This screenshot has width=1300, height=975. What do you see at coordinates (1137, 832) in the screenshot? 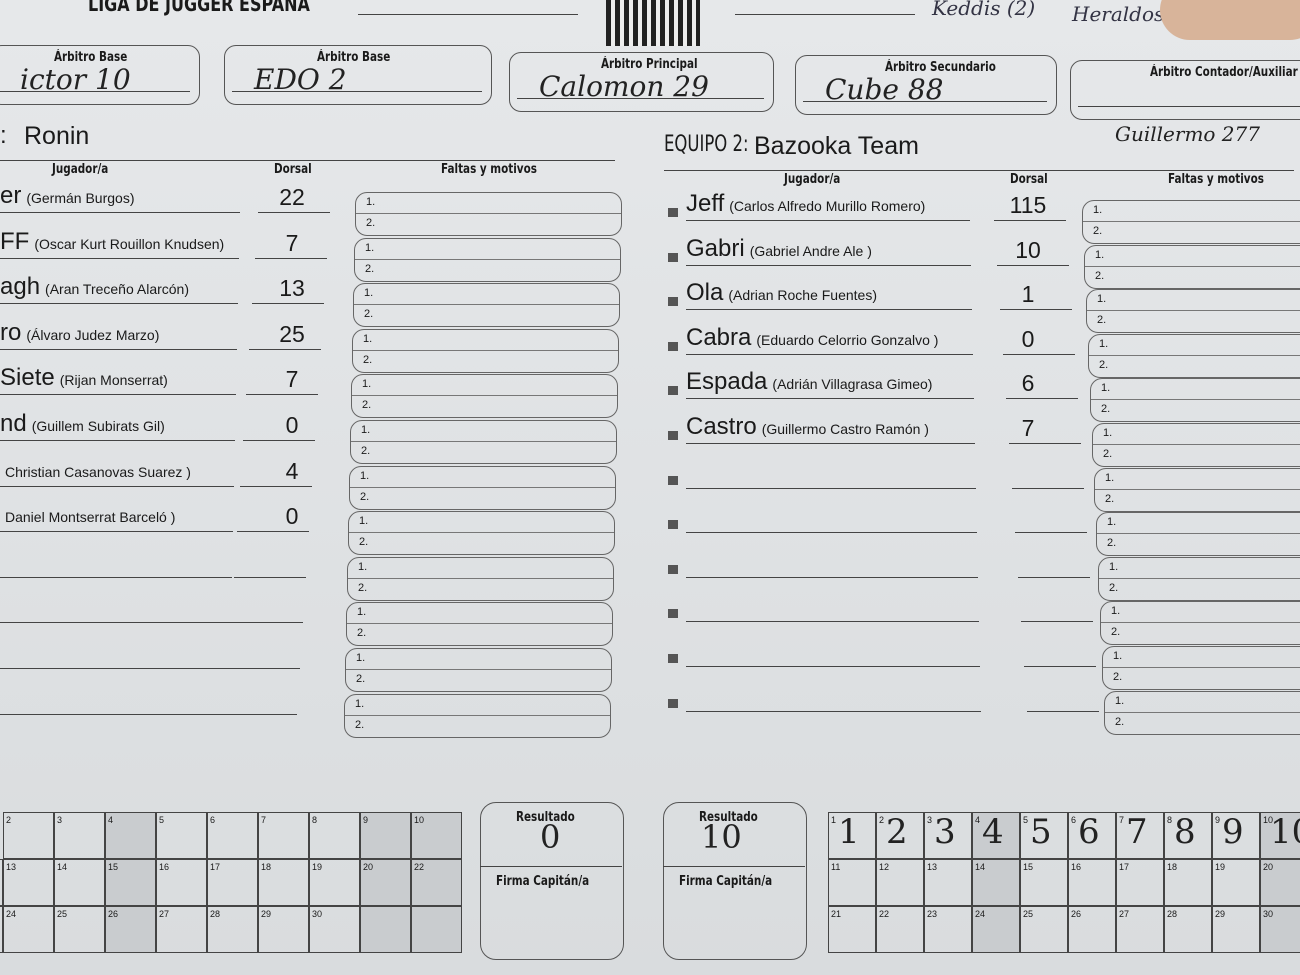
I see `grid-mark: 7` at bounding box center [1137, 832].